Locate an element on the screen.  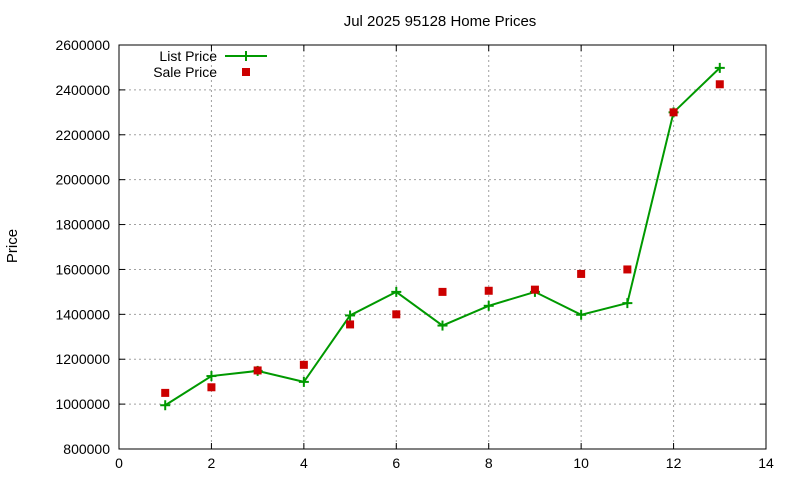
y-tick-label: 800000 is located at coordinates (86, 449).